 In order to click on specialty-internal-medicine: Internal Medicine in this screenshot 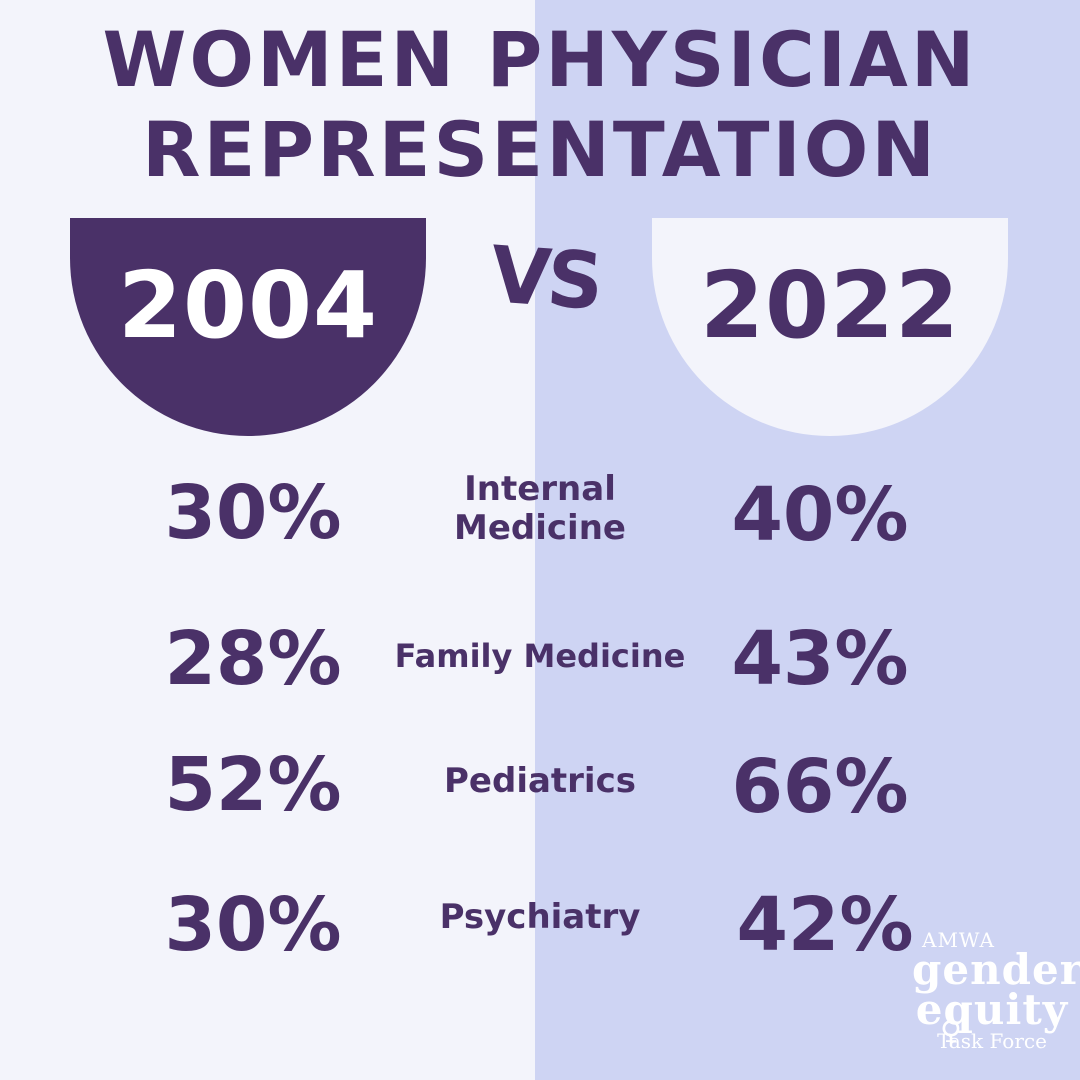, I will do `click(540, 509)`.